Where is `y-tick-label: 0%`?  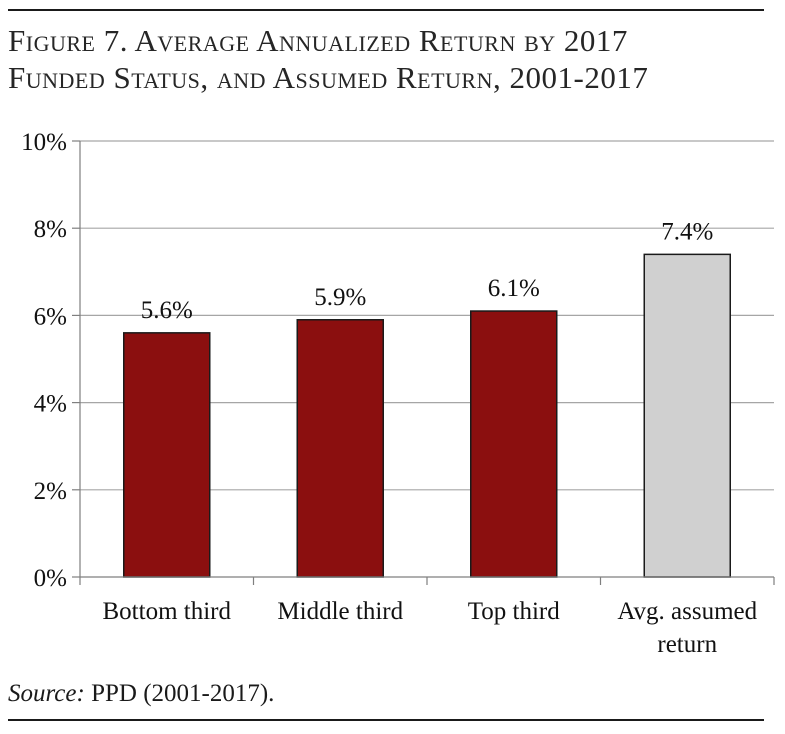
y-tick-label: 0% is located at coordinates (50, 578).